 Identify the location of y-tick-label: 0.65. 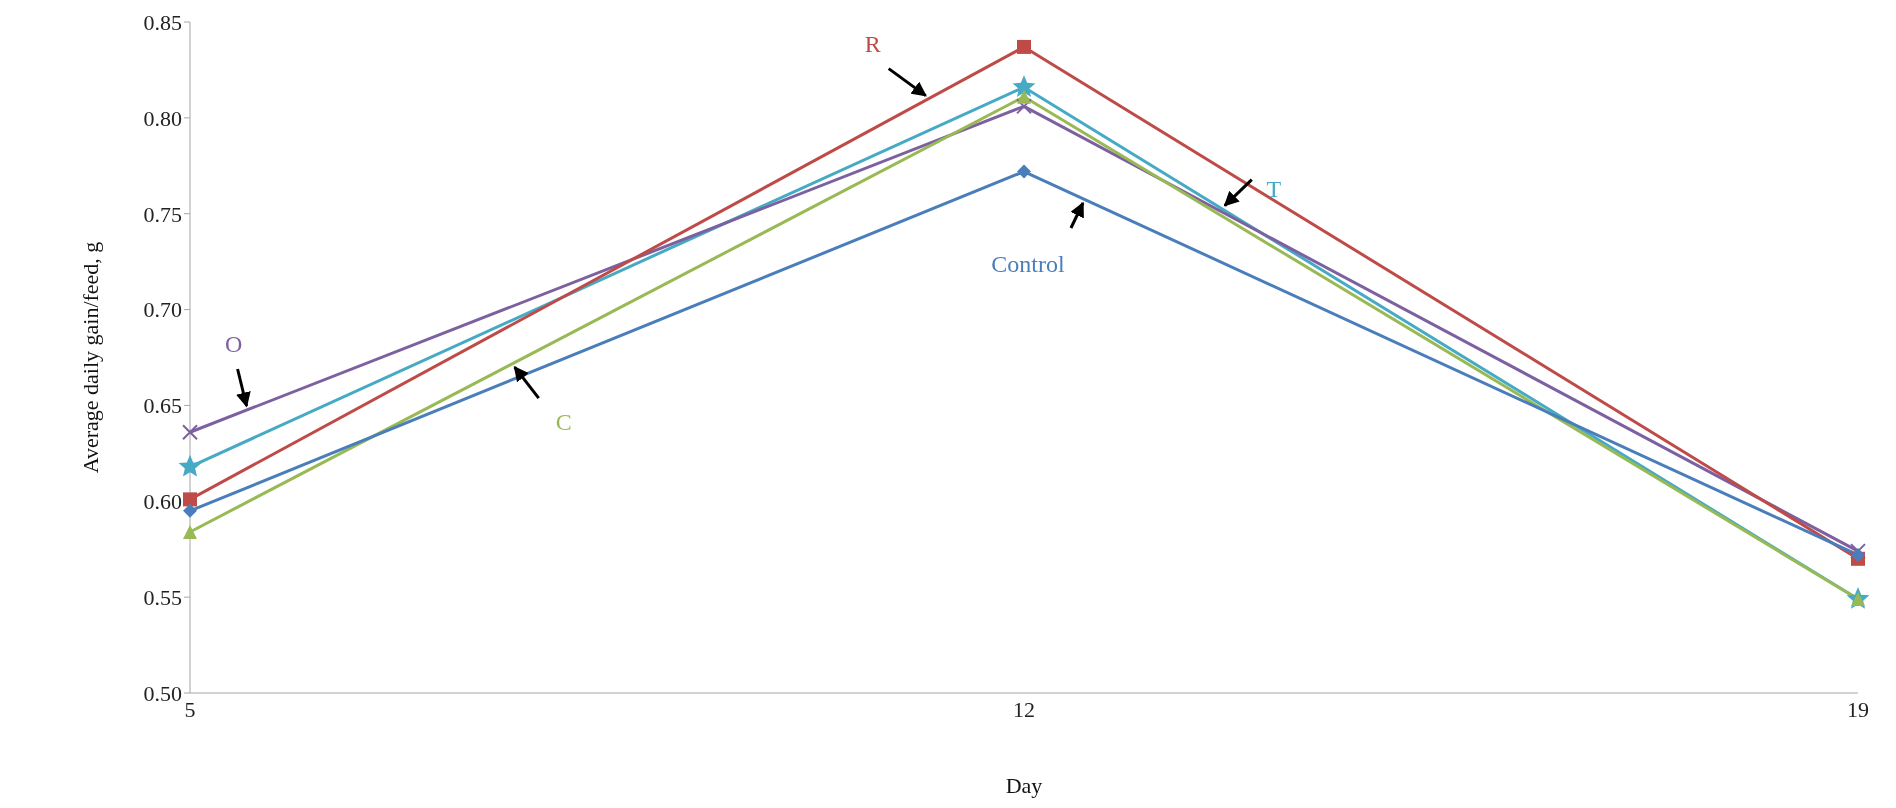
(162, 406).